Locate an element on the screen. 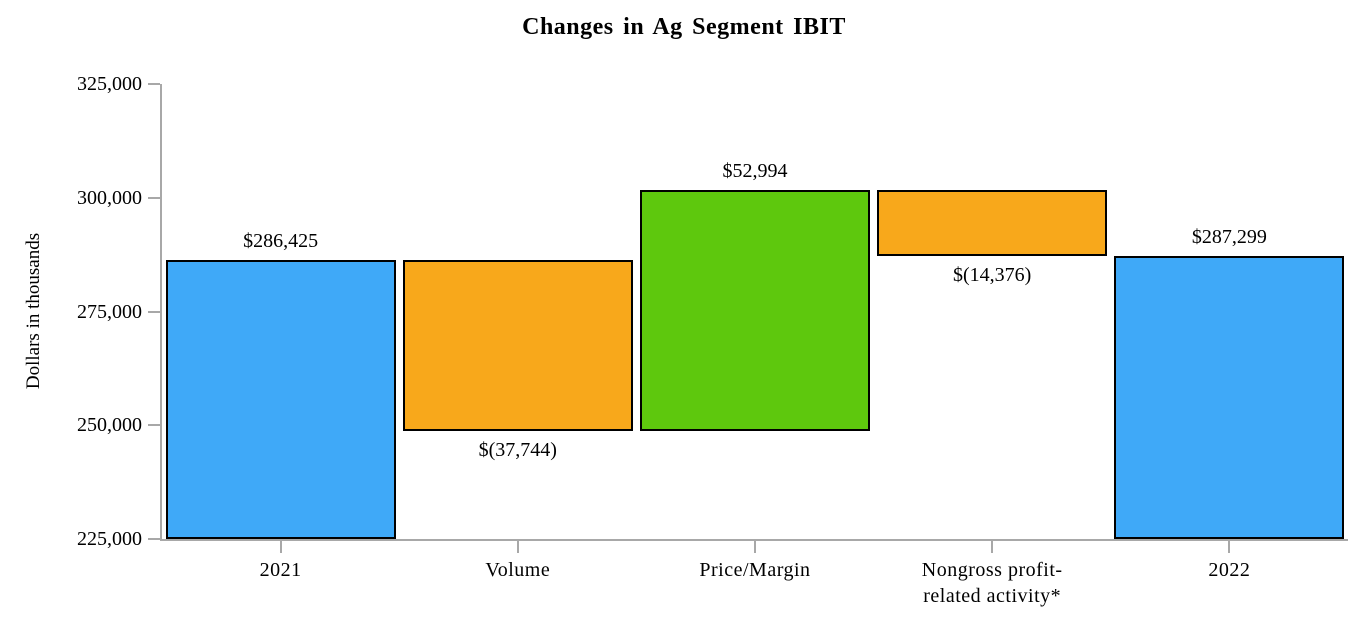 The image size is (1368, 626). y-axis-title: Dollars in thousands is located at coordinates (33, 310).